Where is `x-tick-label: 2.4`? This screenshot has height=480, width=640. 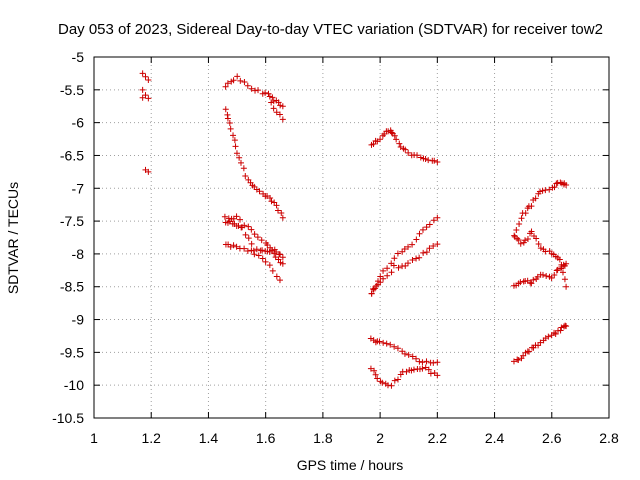
x-tick-label: 2.4 is located at coordinates (495, 438).